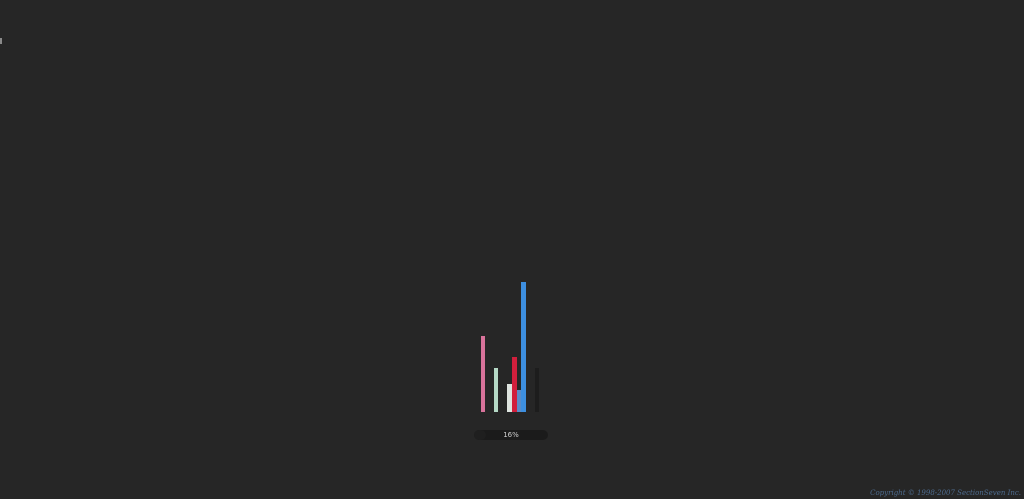  I want to click on copyright-text: Copyright © 1998-2007 SectionSeven Inc., so click(945, 493).